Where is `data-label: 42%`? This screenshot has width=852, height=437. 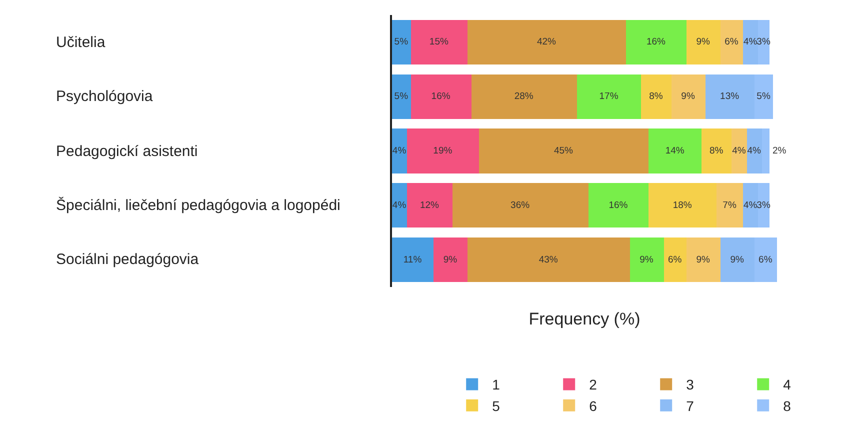 data-label: 42% is located at coordinates (546, 42).